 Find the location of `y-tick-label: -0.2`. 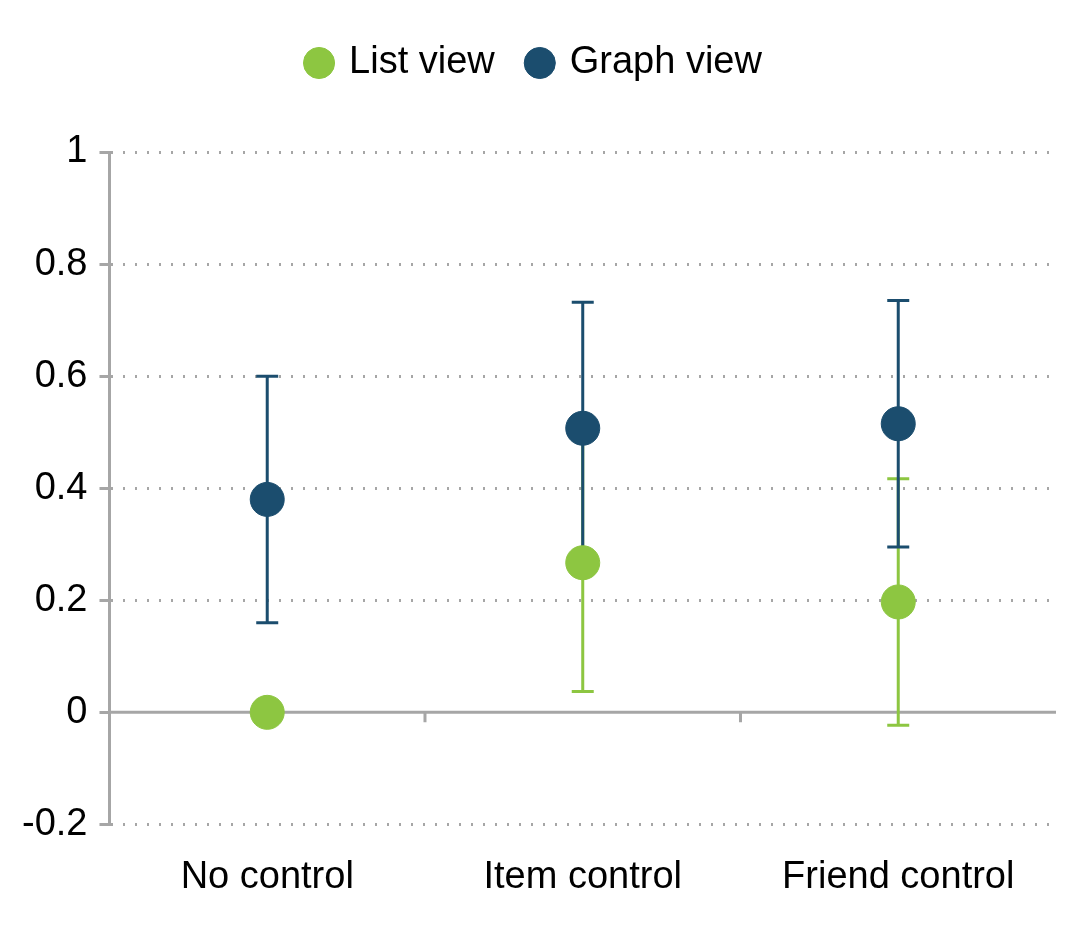

y-tick-label: -0.2 is located at coordinates (55, 821).